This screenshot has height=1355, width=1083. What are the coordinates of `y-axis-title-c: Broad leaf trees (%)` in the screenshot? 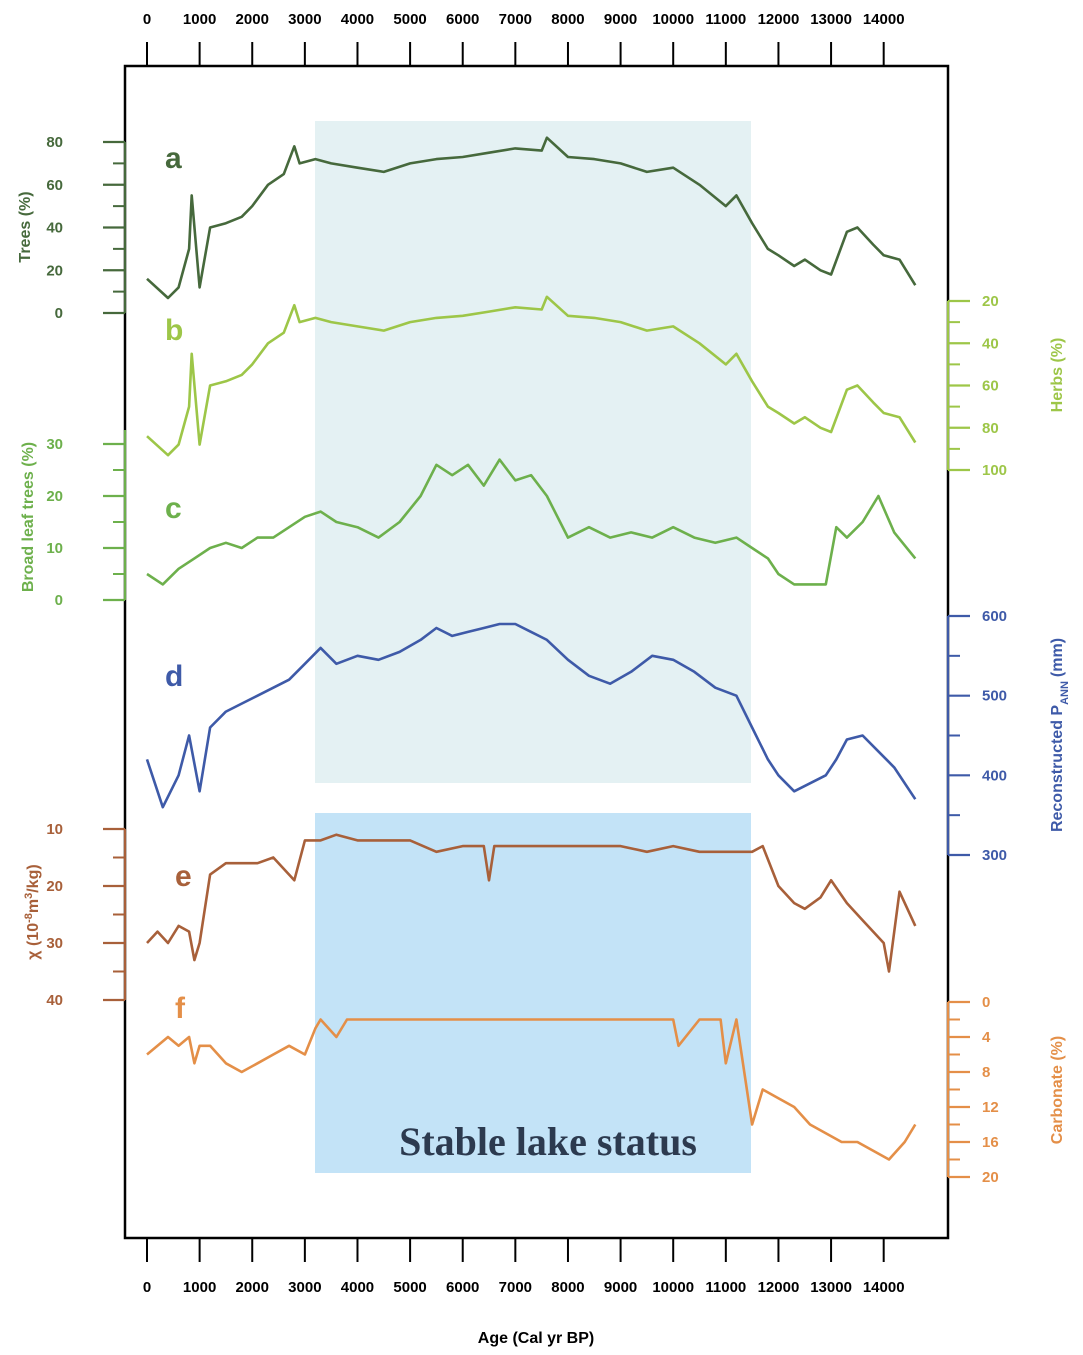 It's located at (28, 517).